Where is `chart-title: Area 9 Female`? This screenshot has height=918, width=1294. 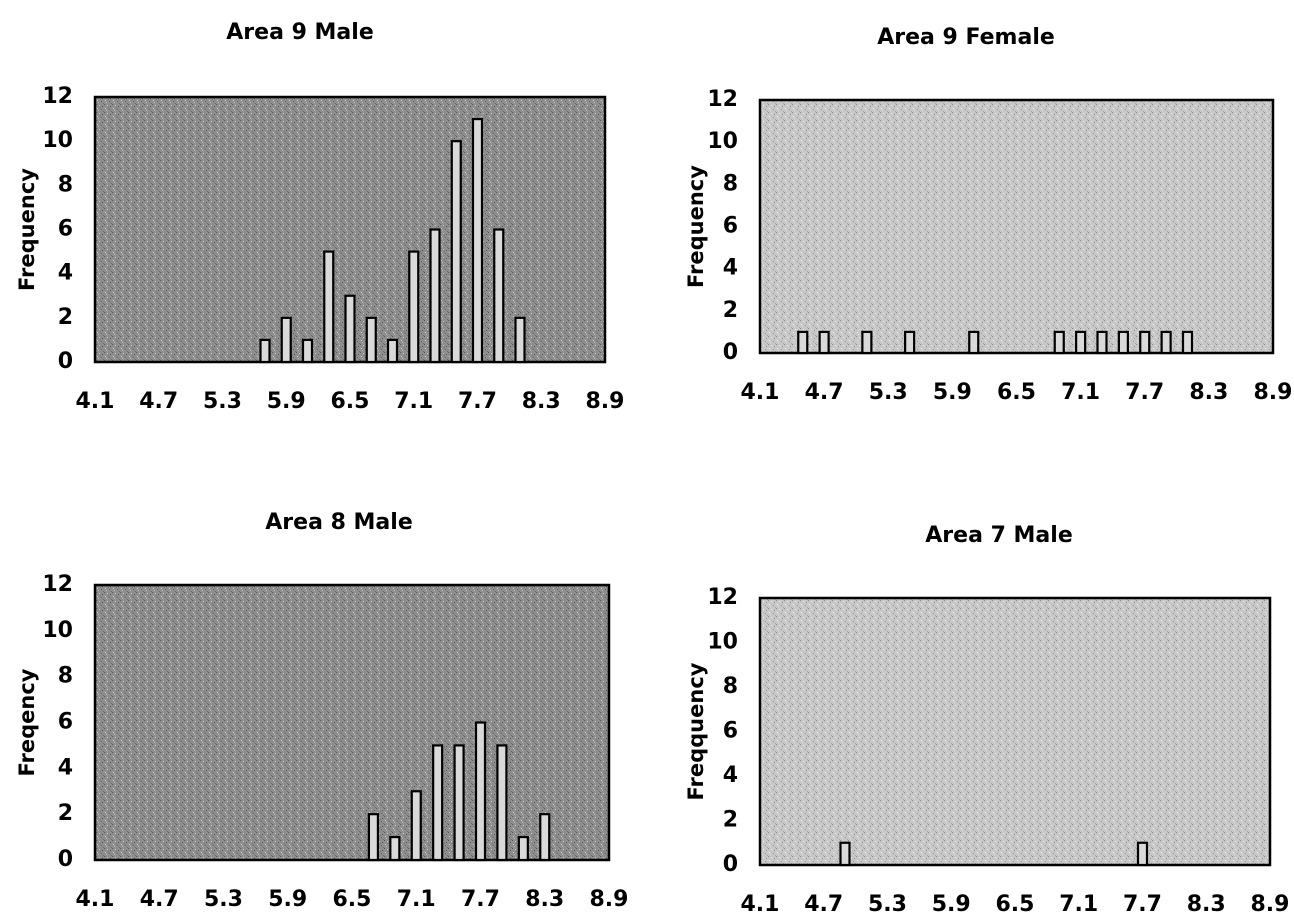 chart-title: Area 9 Female is located at coordinates (966, 37).